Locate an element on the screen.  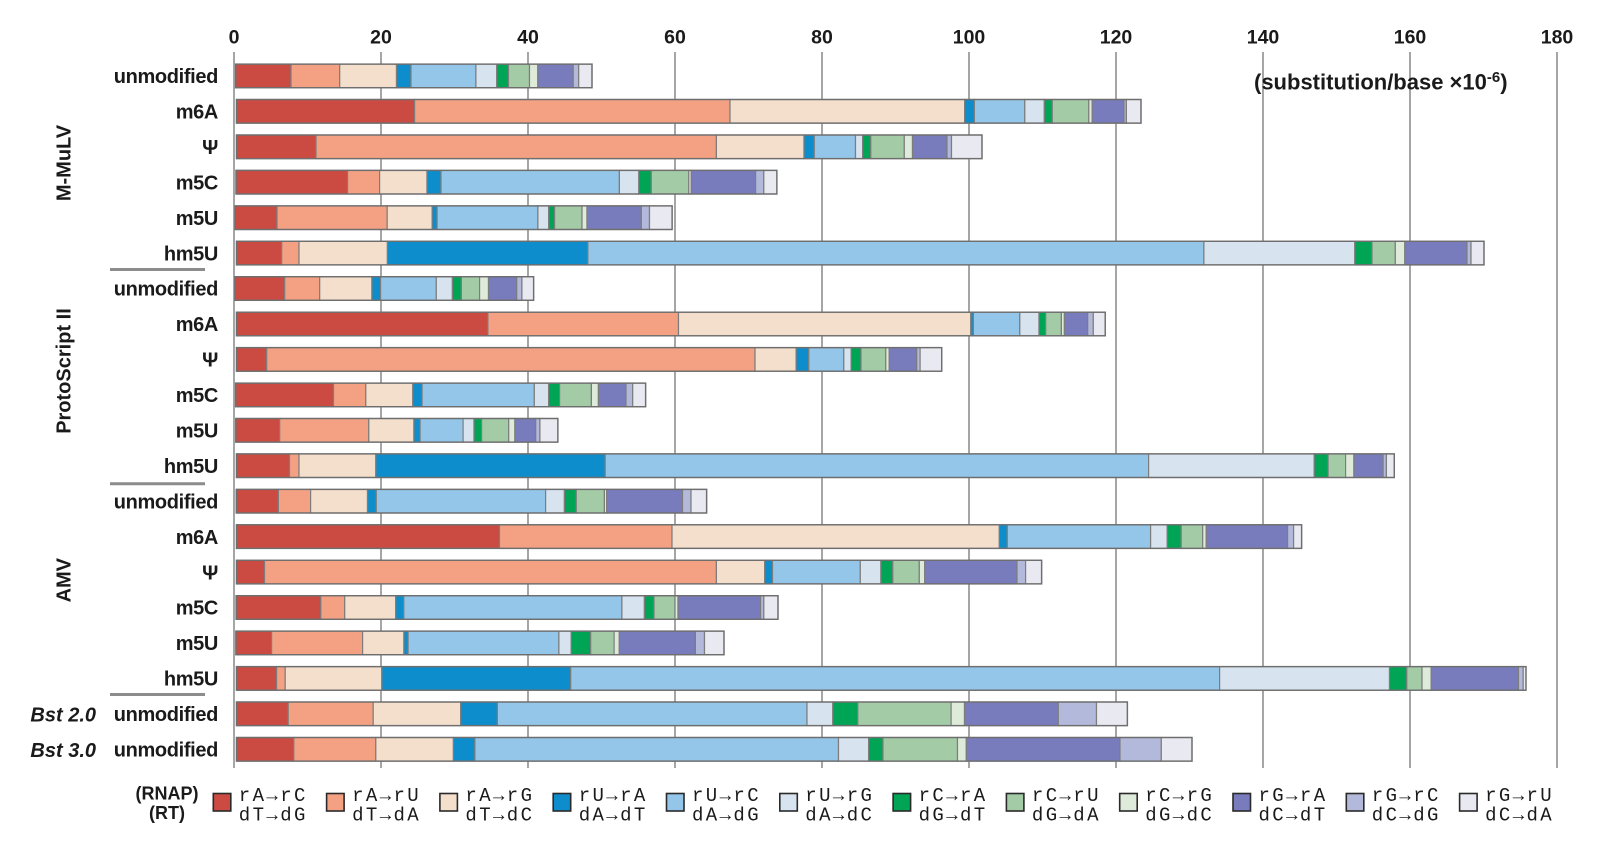
svg-text: rC→rA is located at coordinates (953, 796).